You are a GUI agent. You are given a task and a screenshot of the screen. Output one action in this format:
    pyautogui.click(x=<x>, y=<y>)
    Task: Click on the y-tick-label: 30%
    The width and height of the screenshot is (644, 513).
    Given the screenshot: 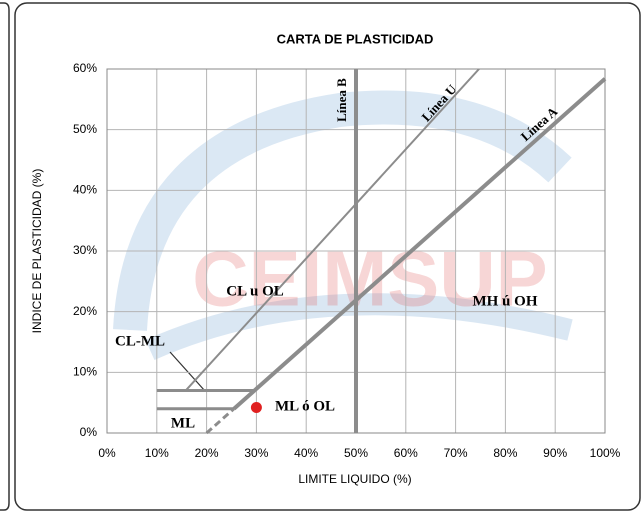 What is the action you would take?
    pyautogui.click(x=85, y=250)
    